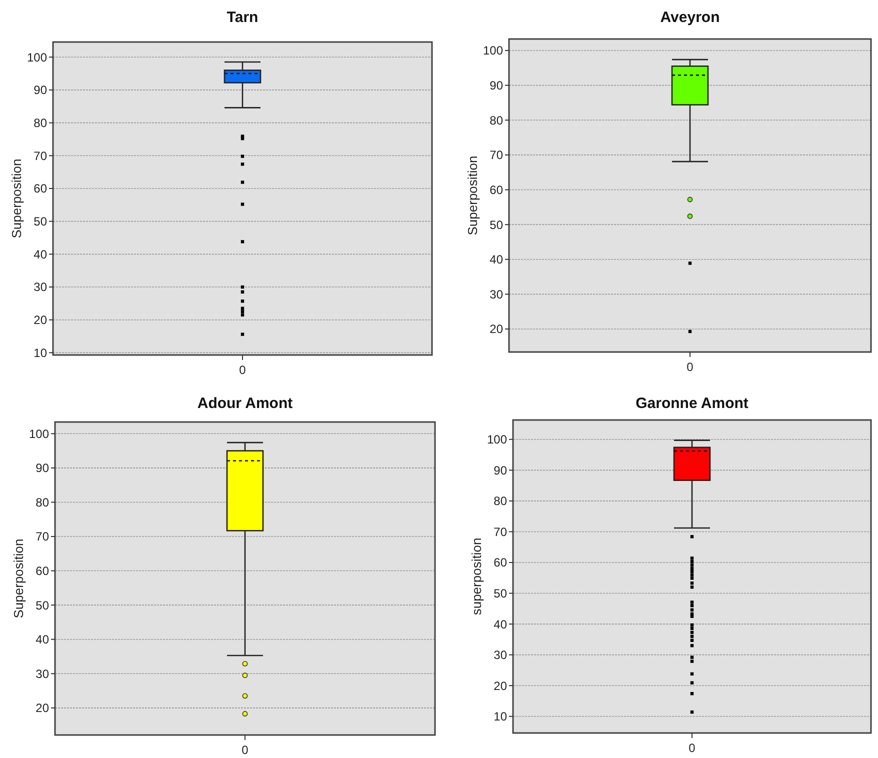  I want to click on chart-title: Garonne Amont, so click(692, 403).